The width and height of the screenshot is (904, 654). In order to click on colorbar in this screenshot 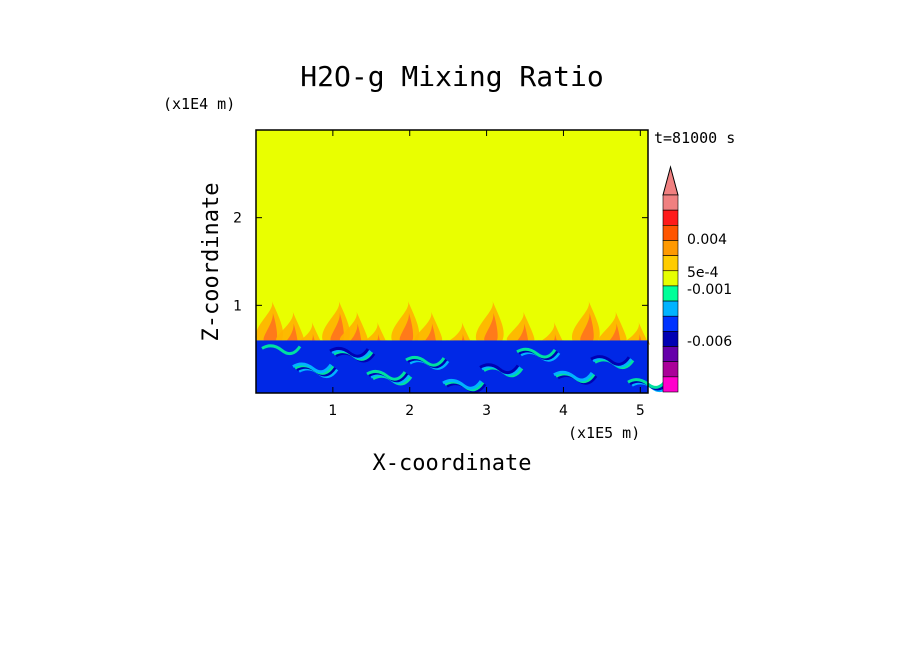, I will do `click(670, 279)`.